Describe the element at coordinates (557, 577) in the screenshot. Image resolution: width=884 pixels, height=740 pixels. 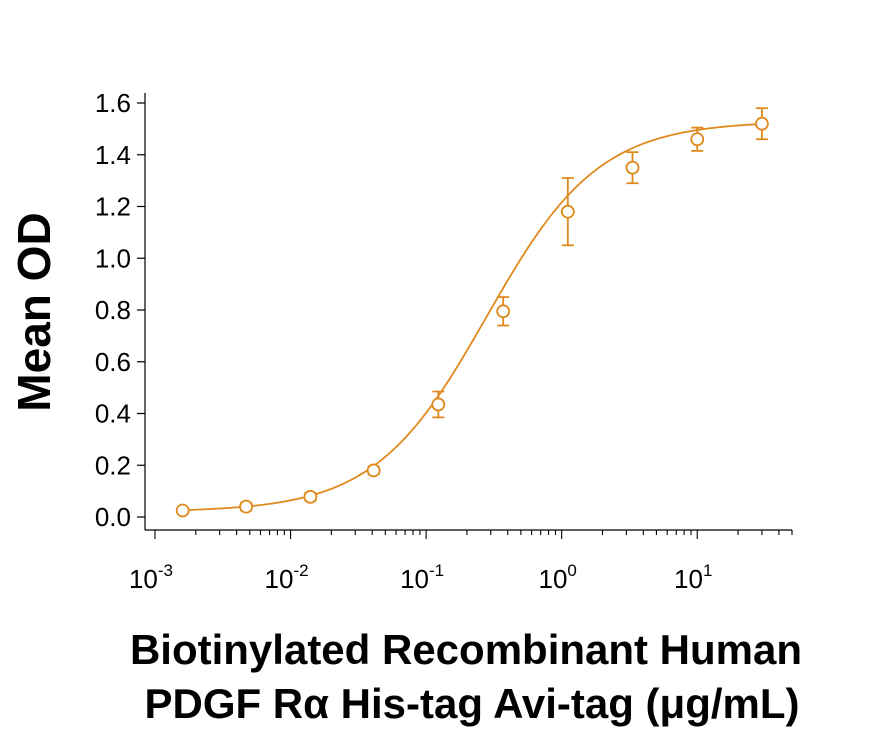
I see `x-tick-label: 10⁰` at that location.